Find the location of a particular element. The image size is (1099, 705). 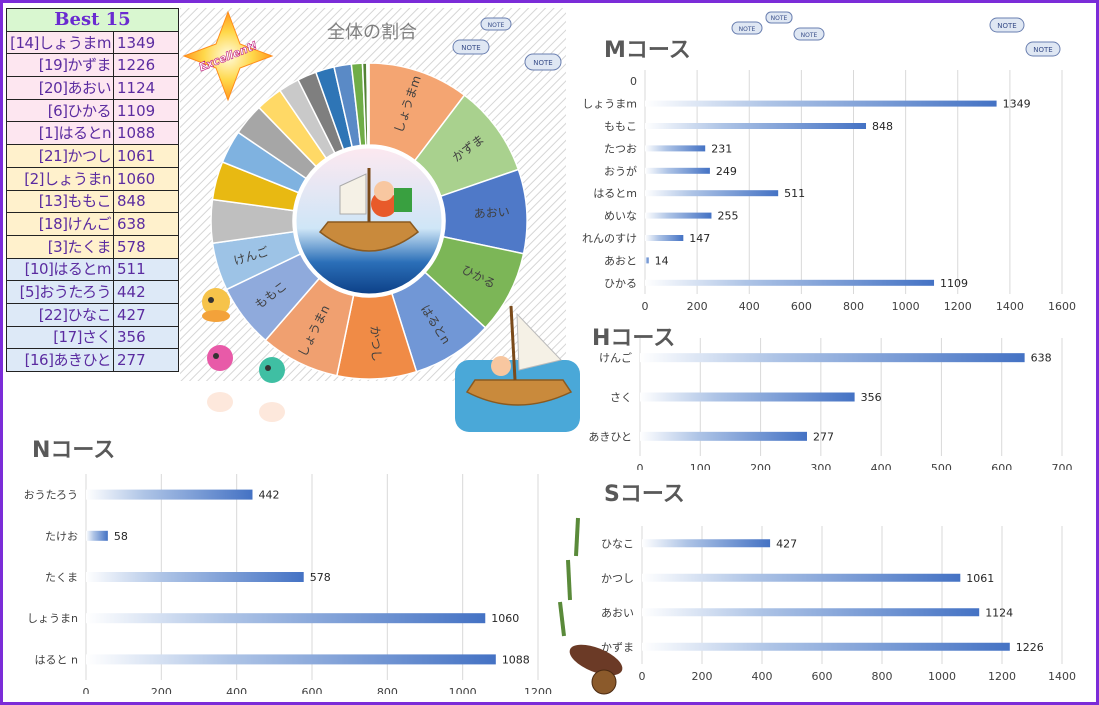

best-table-row: [21]かつし 1061 is located at coordinates (92, 156).